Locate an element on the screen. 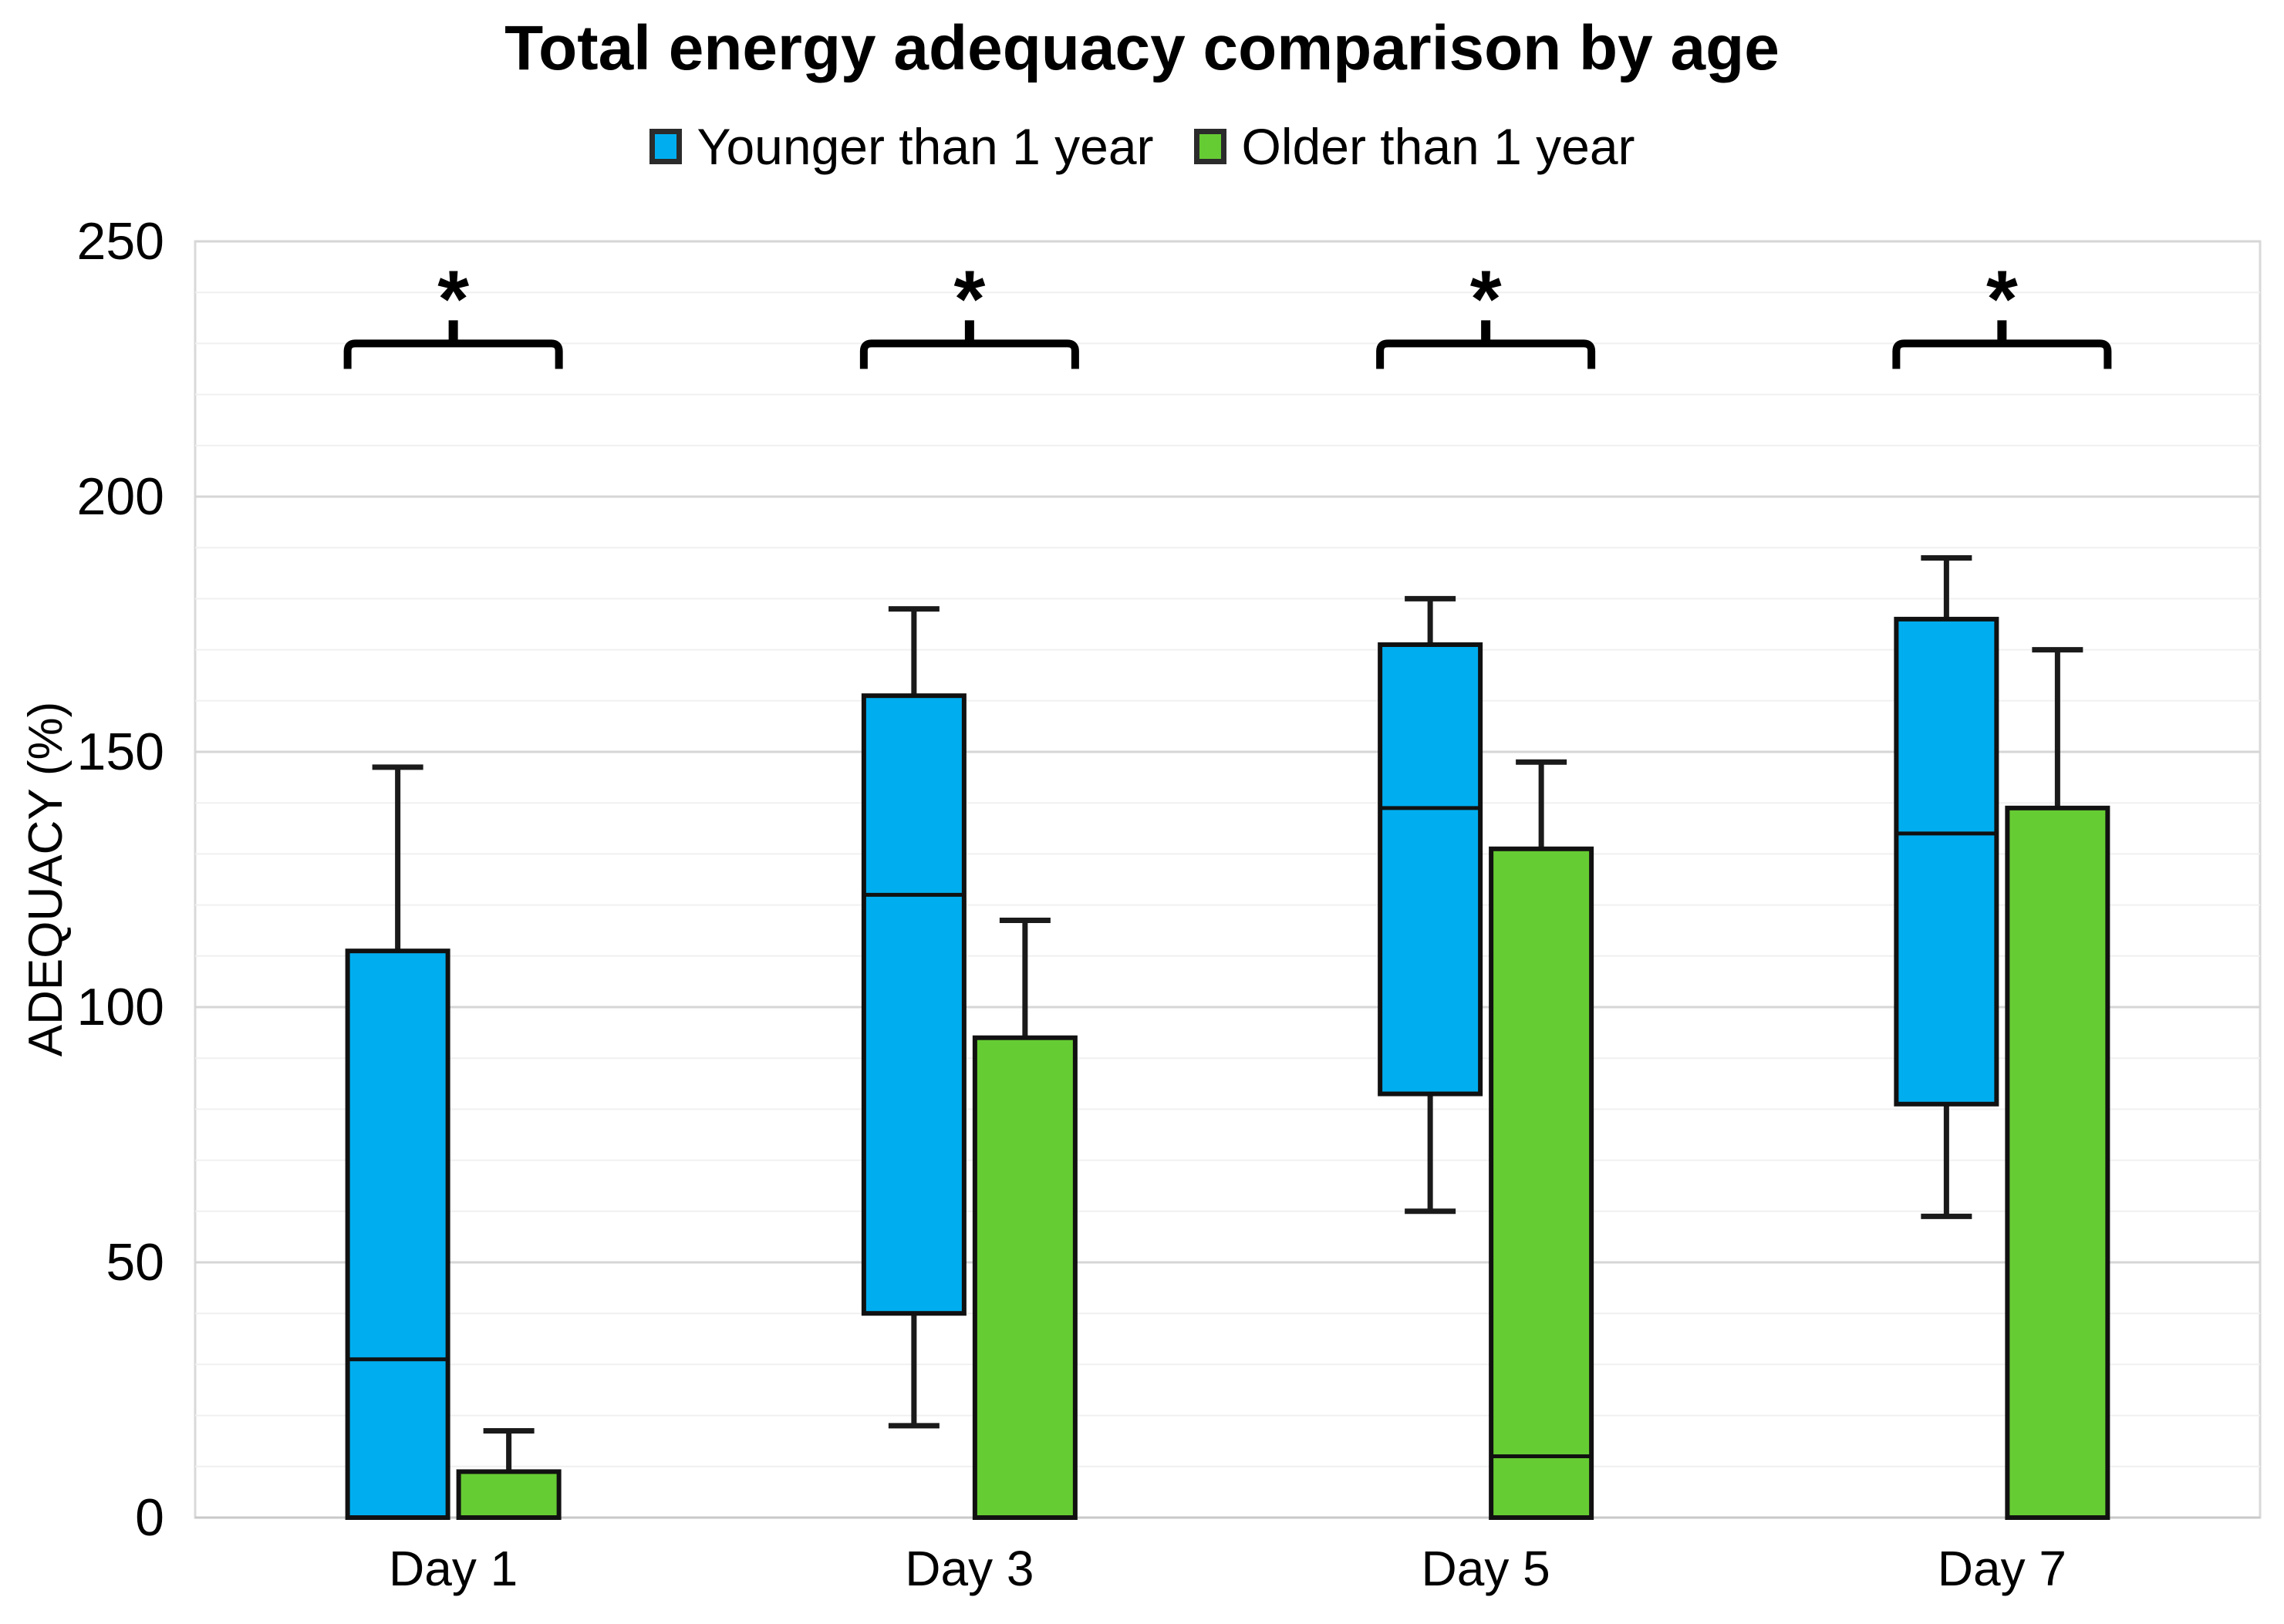  legend-label-younger: Younger than 1 year is located at coordinates (925, 146).